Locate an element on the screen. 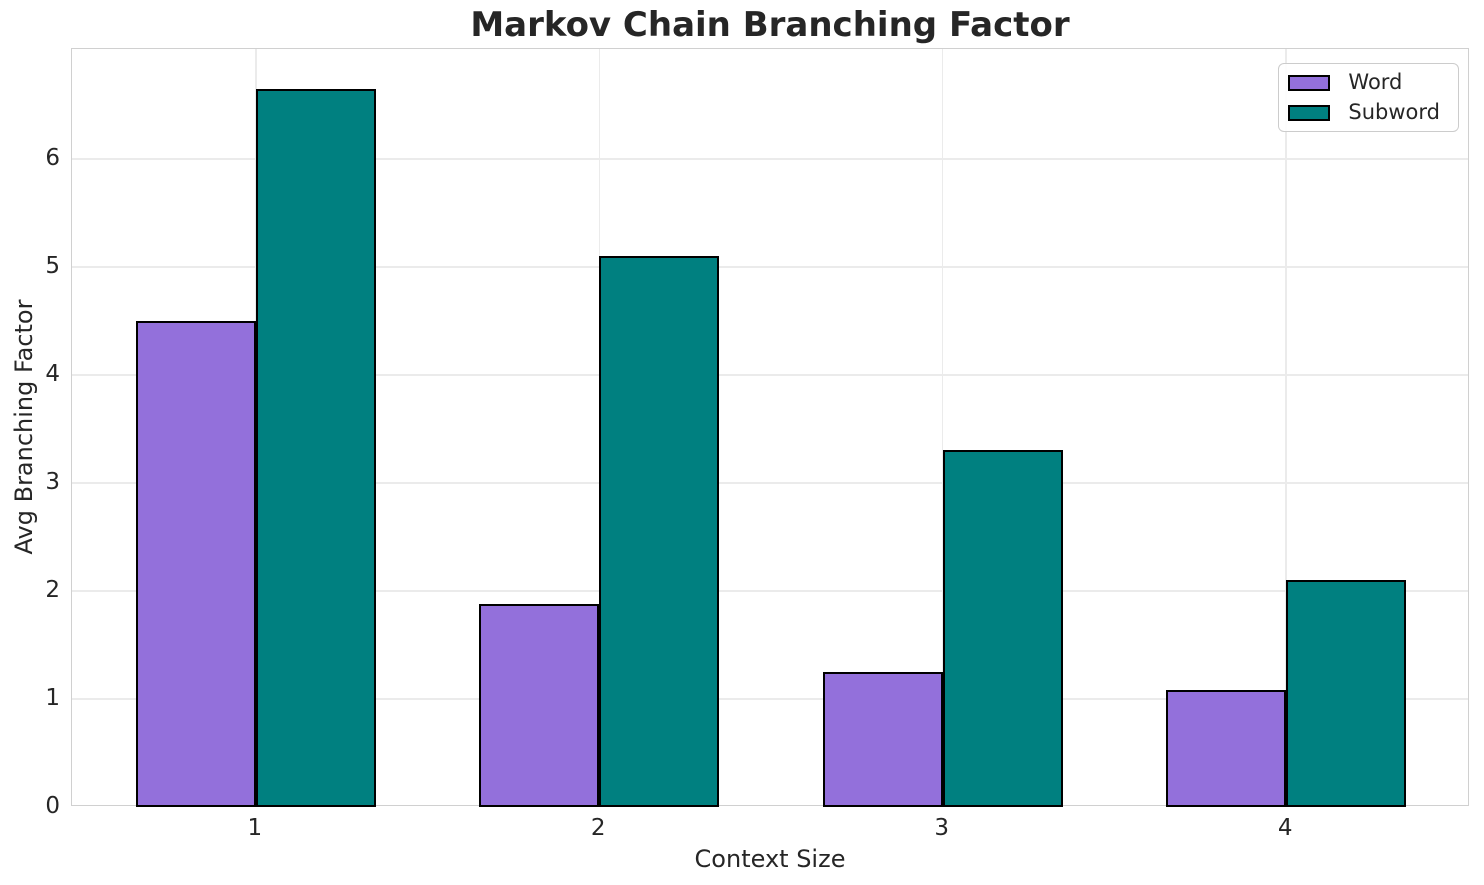  legend: Word Subword is located at coordinates (1368, 97).